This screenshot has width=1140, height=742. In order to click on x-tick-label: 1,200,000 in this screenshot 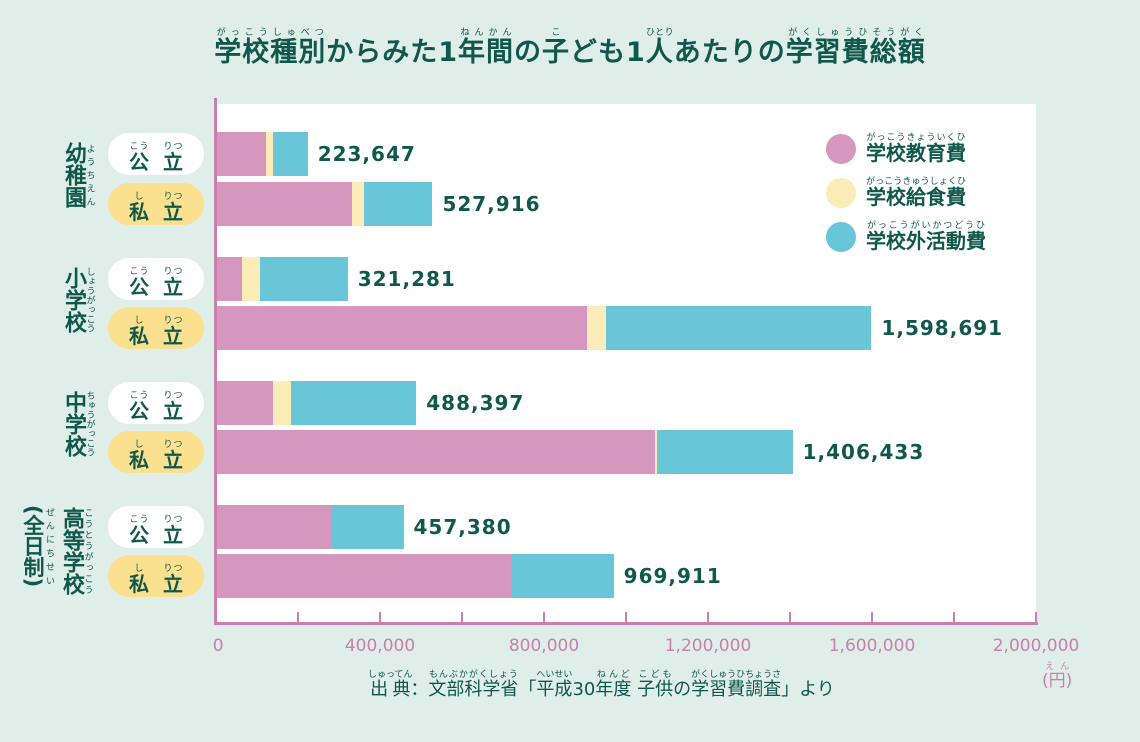, I will do `click(708, 646)`.